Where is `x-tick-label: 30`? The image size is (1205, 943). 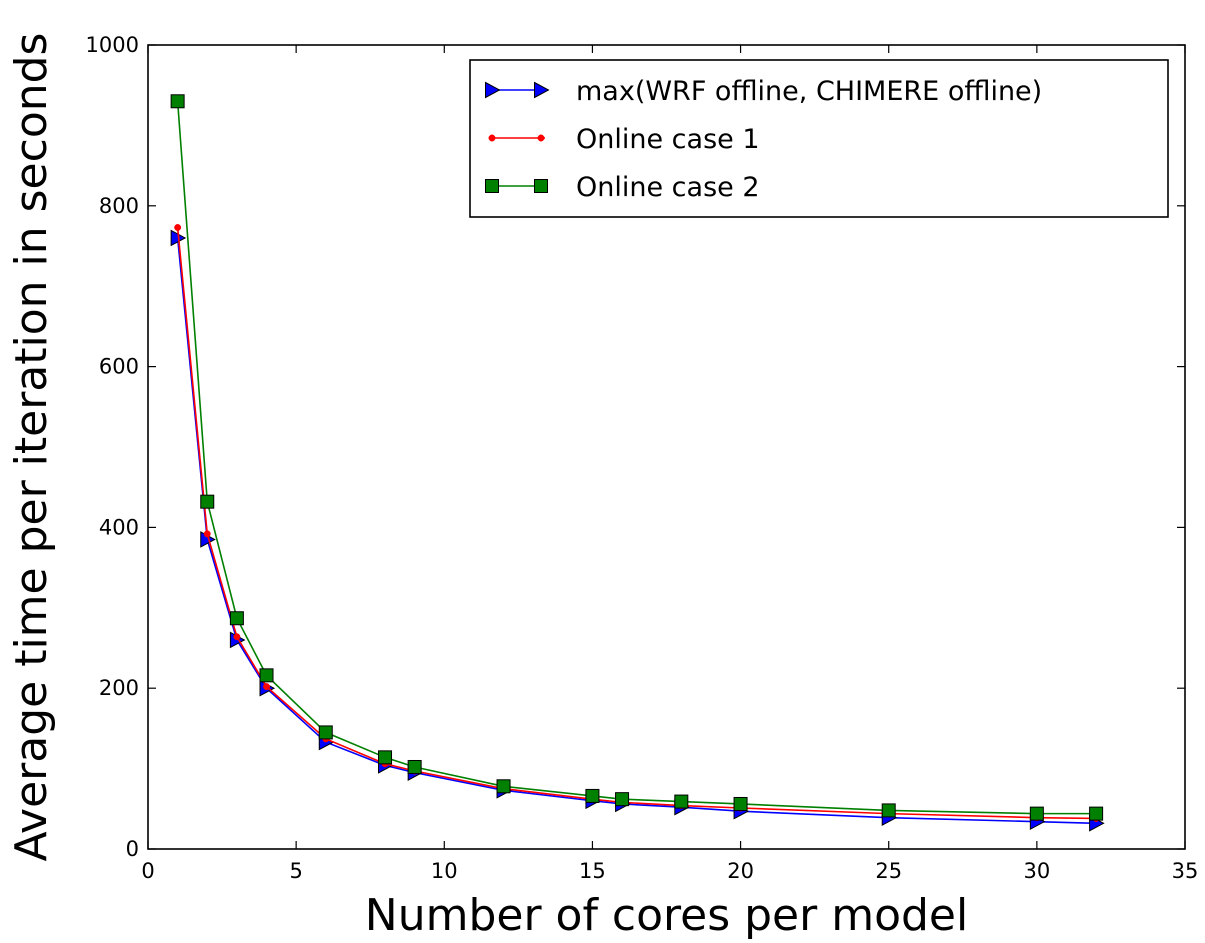
x-tick-label: 30 is located at coordinates (1036, 871).